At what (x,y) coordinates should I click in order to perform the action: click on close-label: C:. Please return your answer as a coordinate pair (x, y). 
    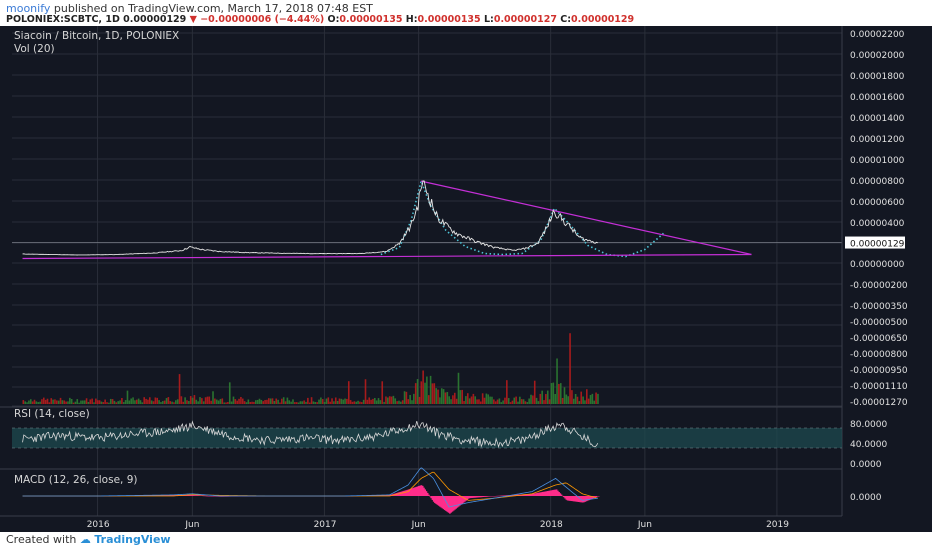
    Looking at the image, I should click on (566, 19).